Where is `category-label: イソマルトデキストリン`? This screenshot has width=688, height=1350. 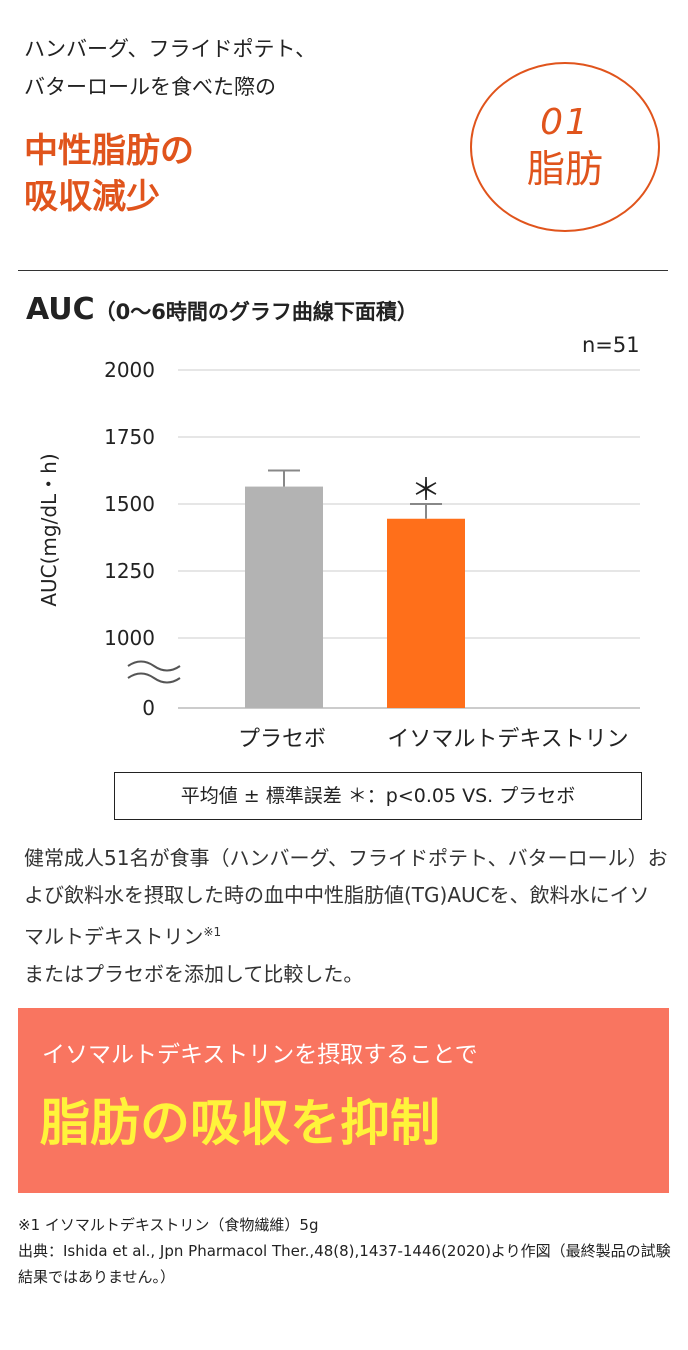 category-label: イソマルトデキストリン is located at coordinates (507, 739).